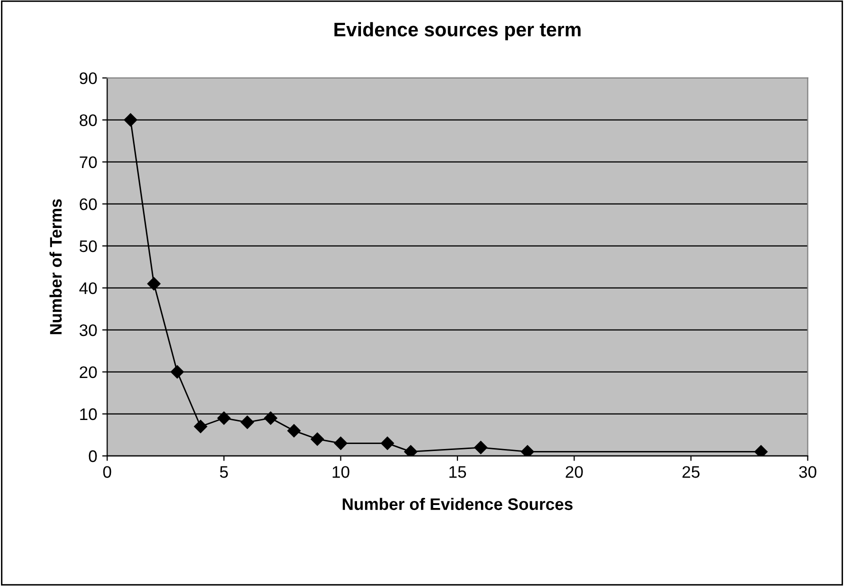 The image size is (844, 586). What do you see at coordinates (88, 204) in the screenshot?
I see `y-tick-label: 60` at bounding box center [88, 204].